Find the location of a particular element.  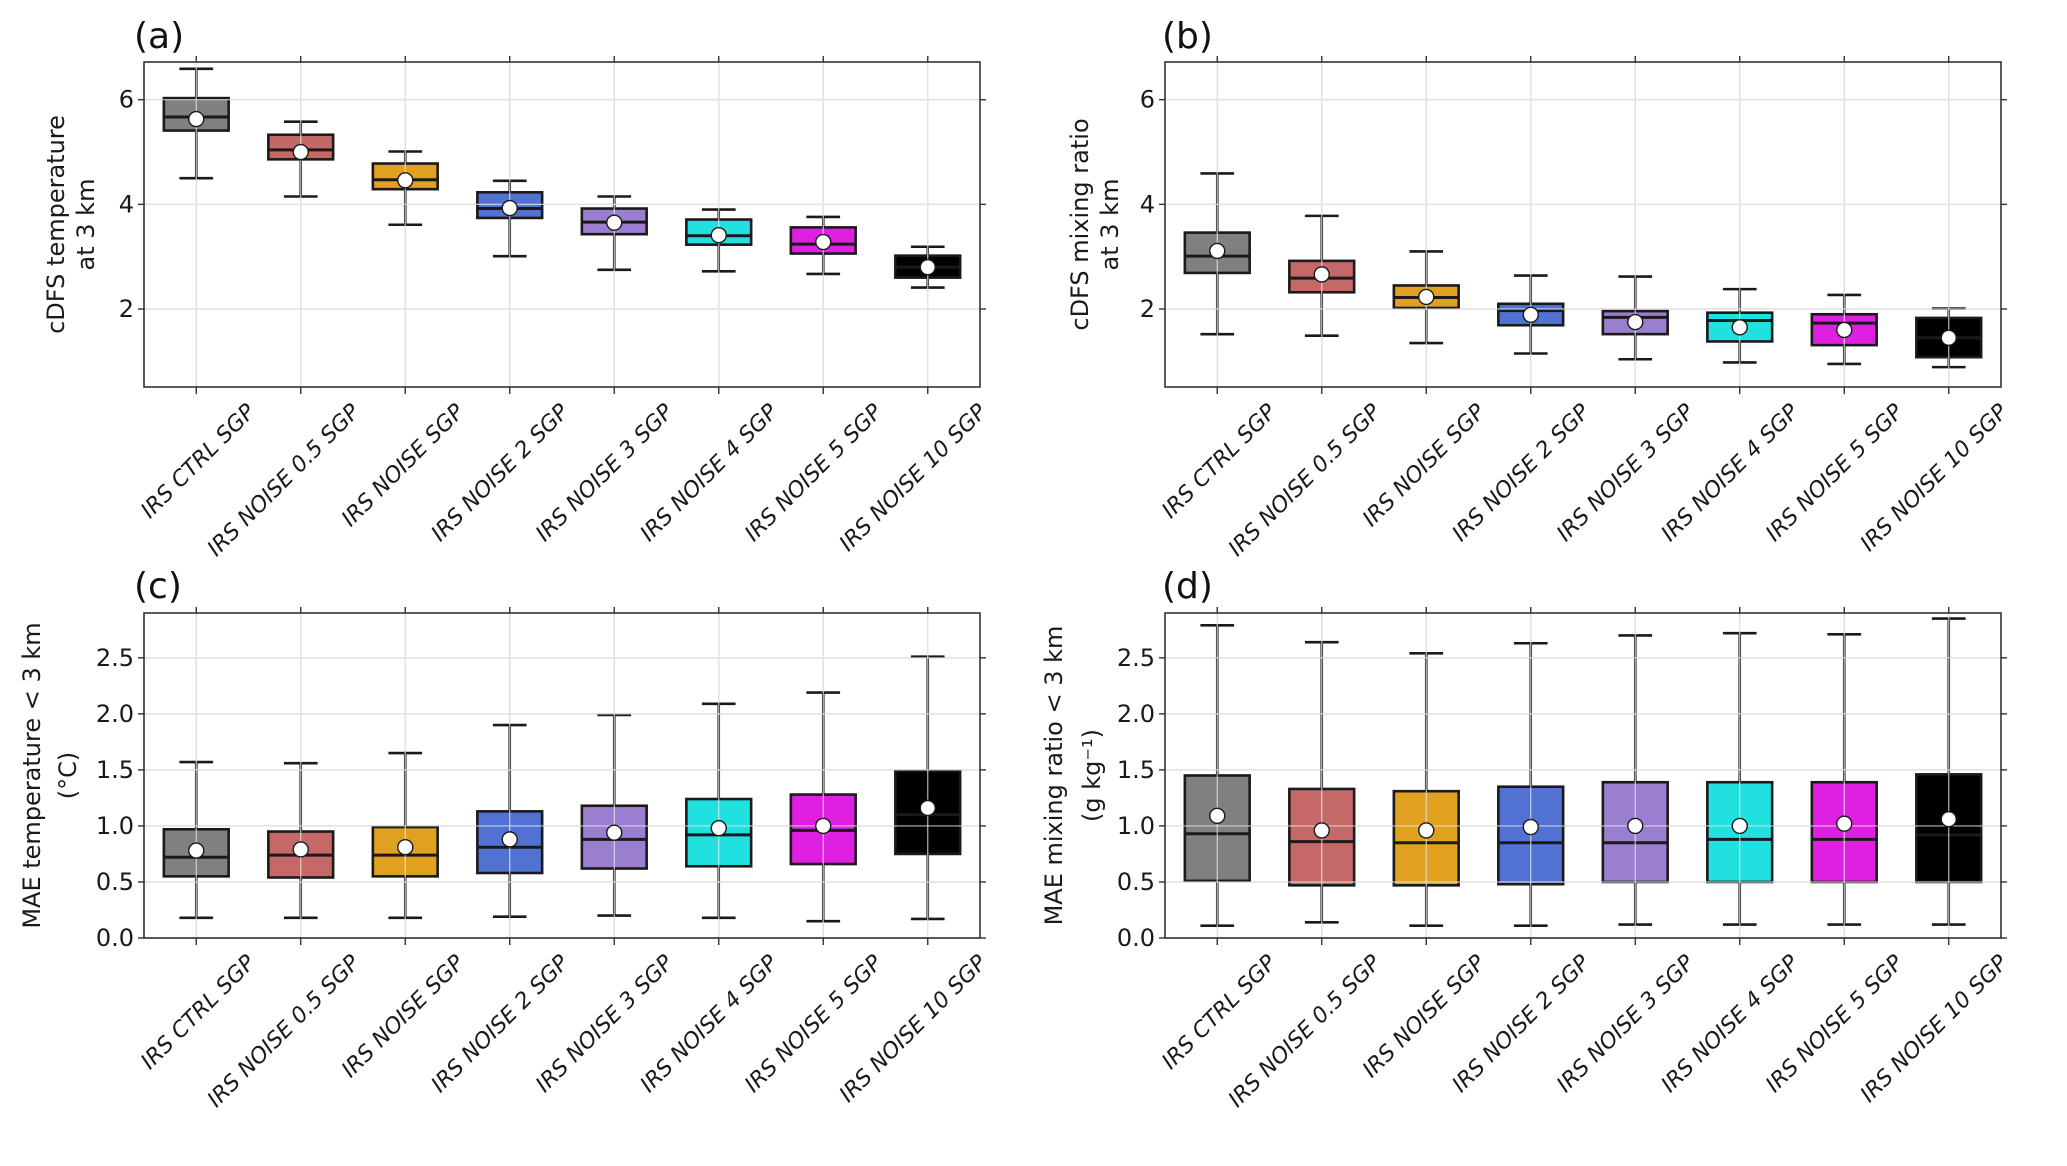

panel-letter: (c) is located at coordinates (158, 586).